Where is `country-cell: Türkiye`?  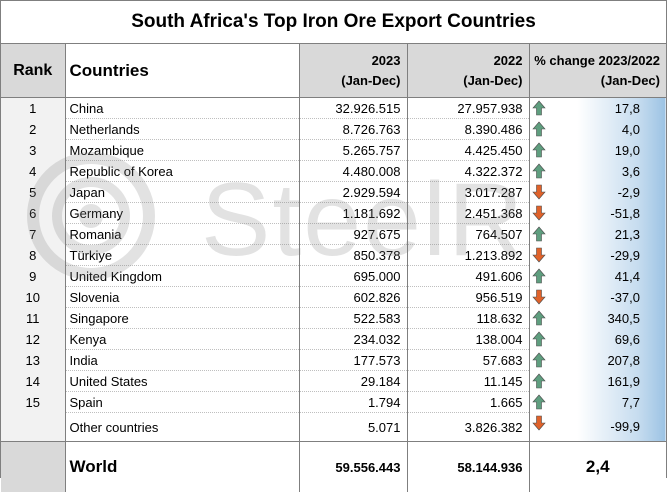
country-cell: Türkiye is located at coordinates (182, 255).